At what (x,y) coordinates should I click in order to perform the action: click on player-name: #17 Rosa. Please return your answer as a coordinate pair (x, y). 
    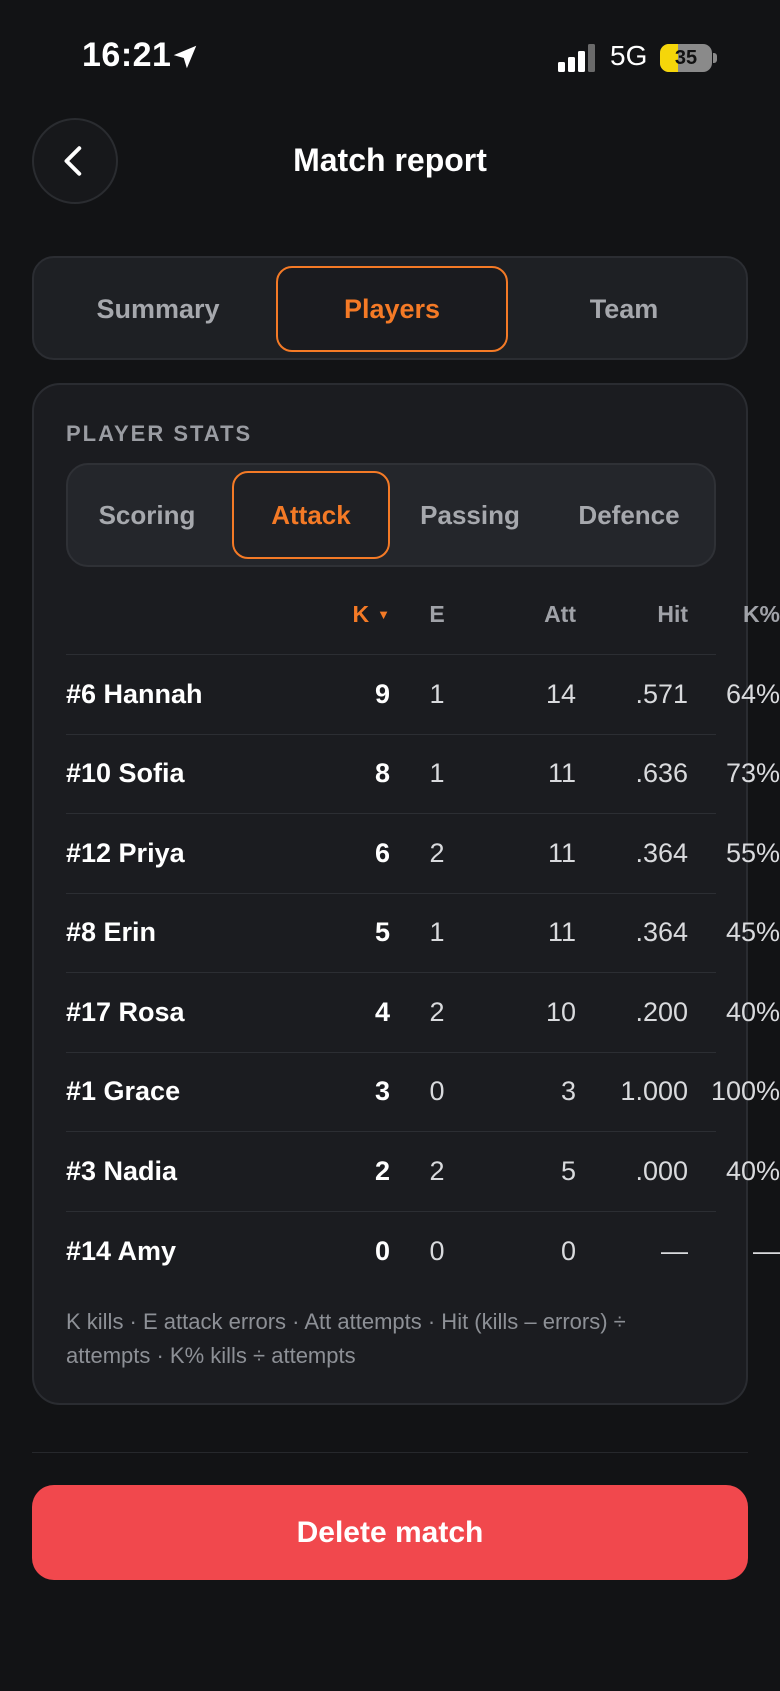
    Looking at the image, I should click on (125, 1011).